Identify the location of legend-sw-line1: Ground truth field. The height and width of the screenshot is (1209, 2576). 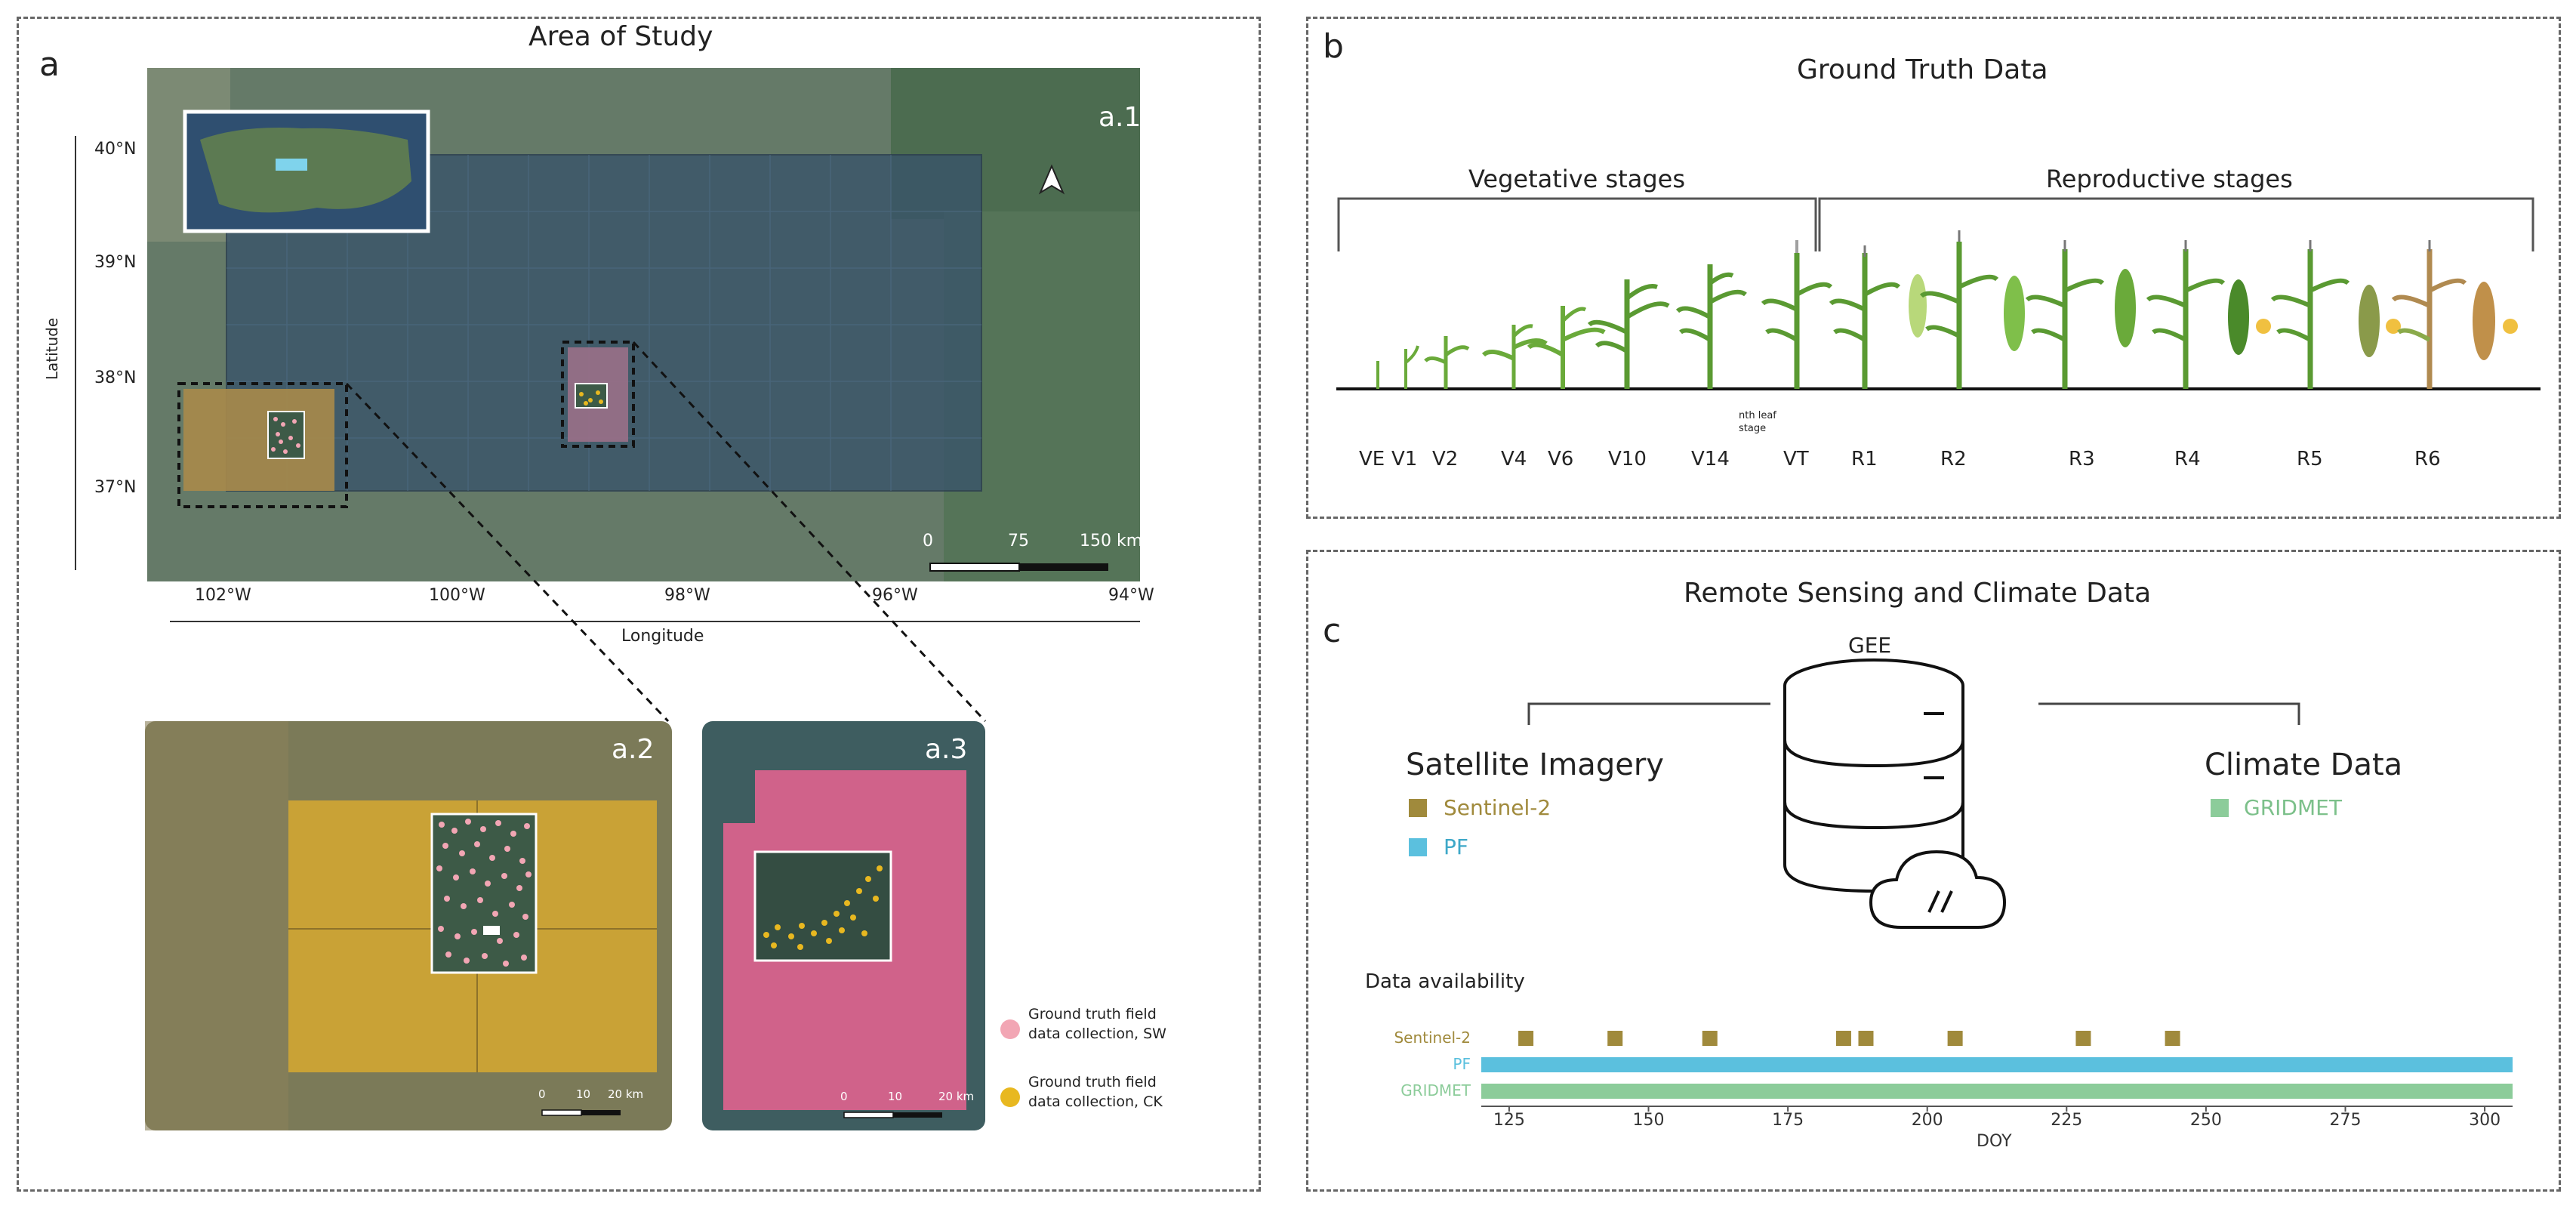
(1092, 1014).